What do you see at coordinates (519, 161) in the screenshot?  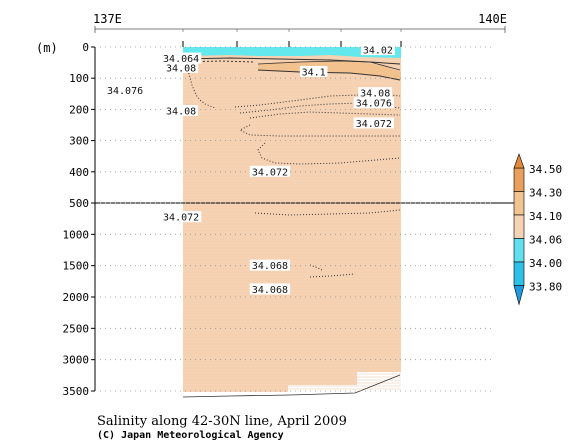 I see `colorbar-top-arrow` at bounding box center [519, 161].